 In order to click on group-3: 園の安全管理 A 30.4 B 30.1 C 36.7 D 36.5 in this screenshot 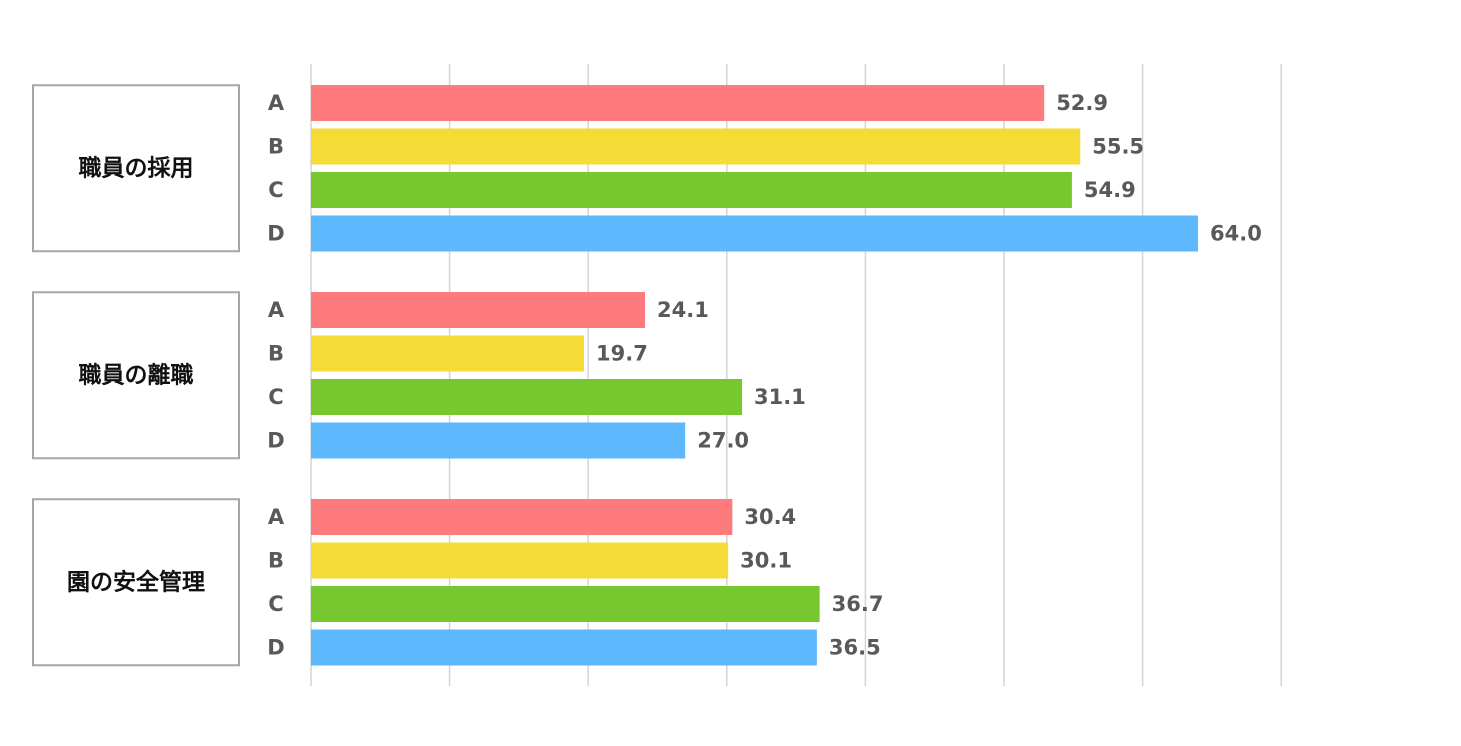, I will do `click(458, 582)`.